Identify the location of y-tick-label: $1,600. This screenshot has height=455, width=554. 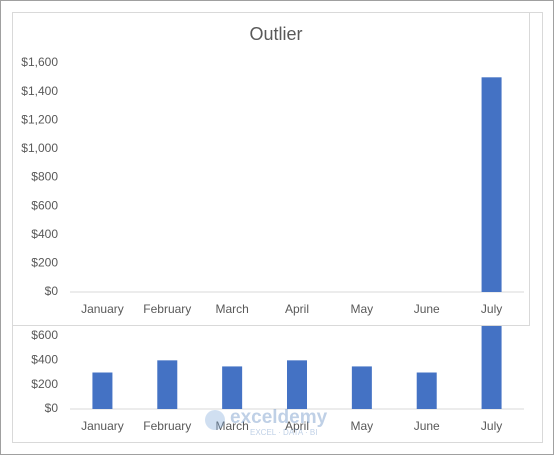
(39, 62).